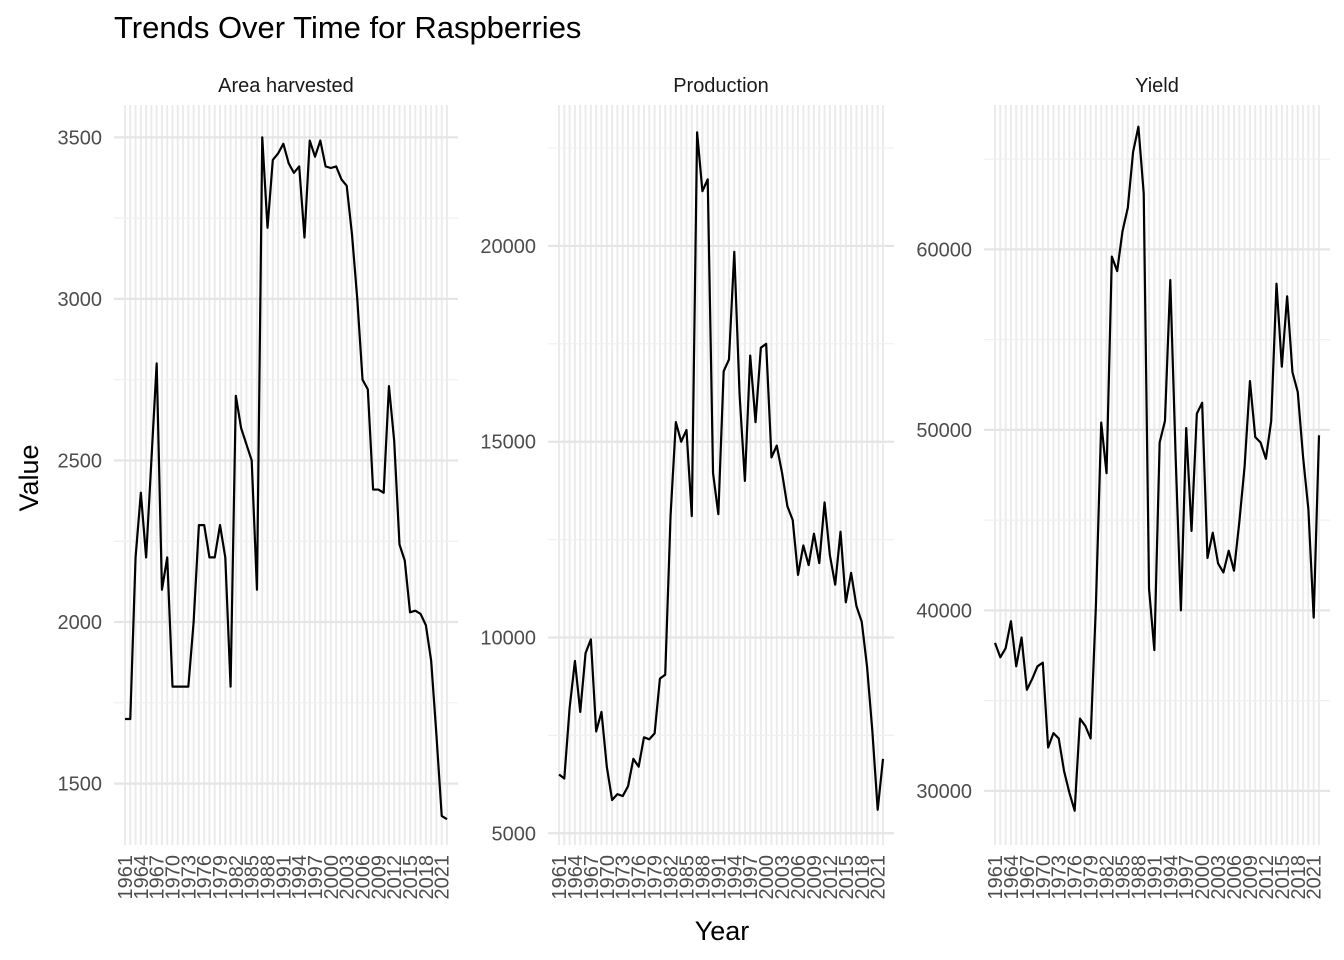 The height and width of the screenshot is (960, 1344). Describe the element at coordinates (347, 27) in the screenshot. I see `chart-title: Trends Over Time for Raspberries` at that location.